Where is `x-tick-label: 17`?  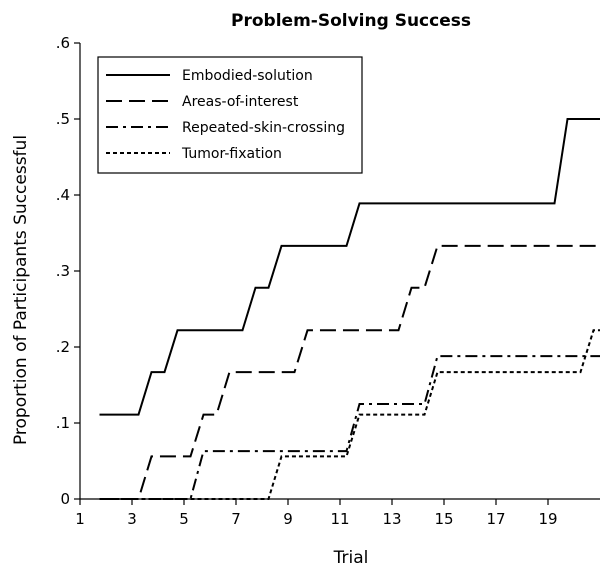 x-tick-label: 17 is located at coordinates (495, 519).